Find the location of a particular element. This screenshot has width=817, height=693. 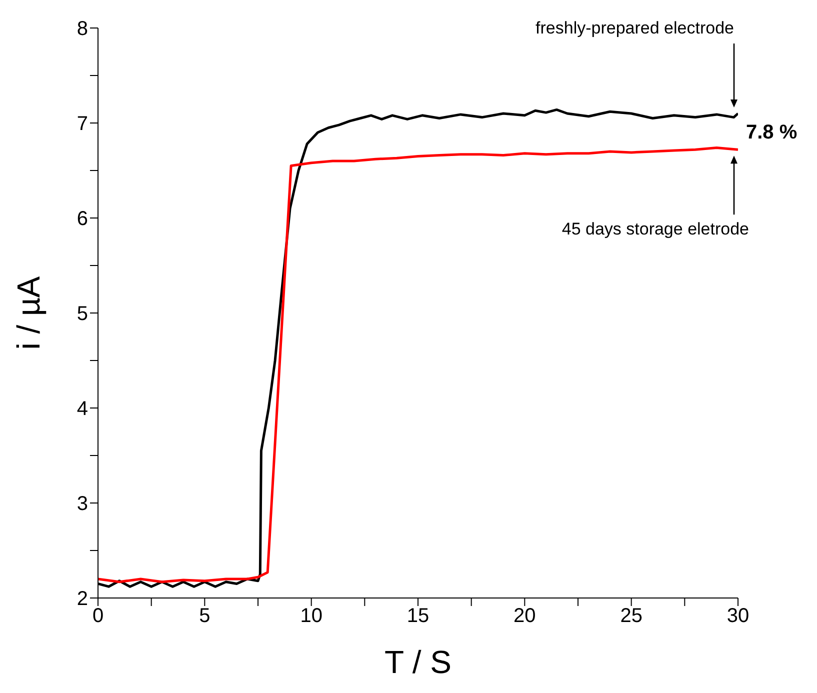

y-tick-label: 7 is located at coordinates (82, 124).